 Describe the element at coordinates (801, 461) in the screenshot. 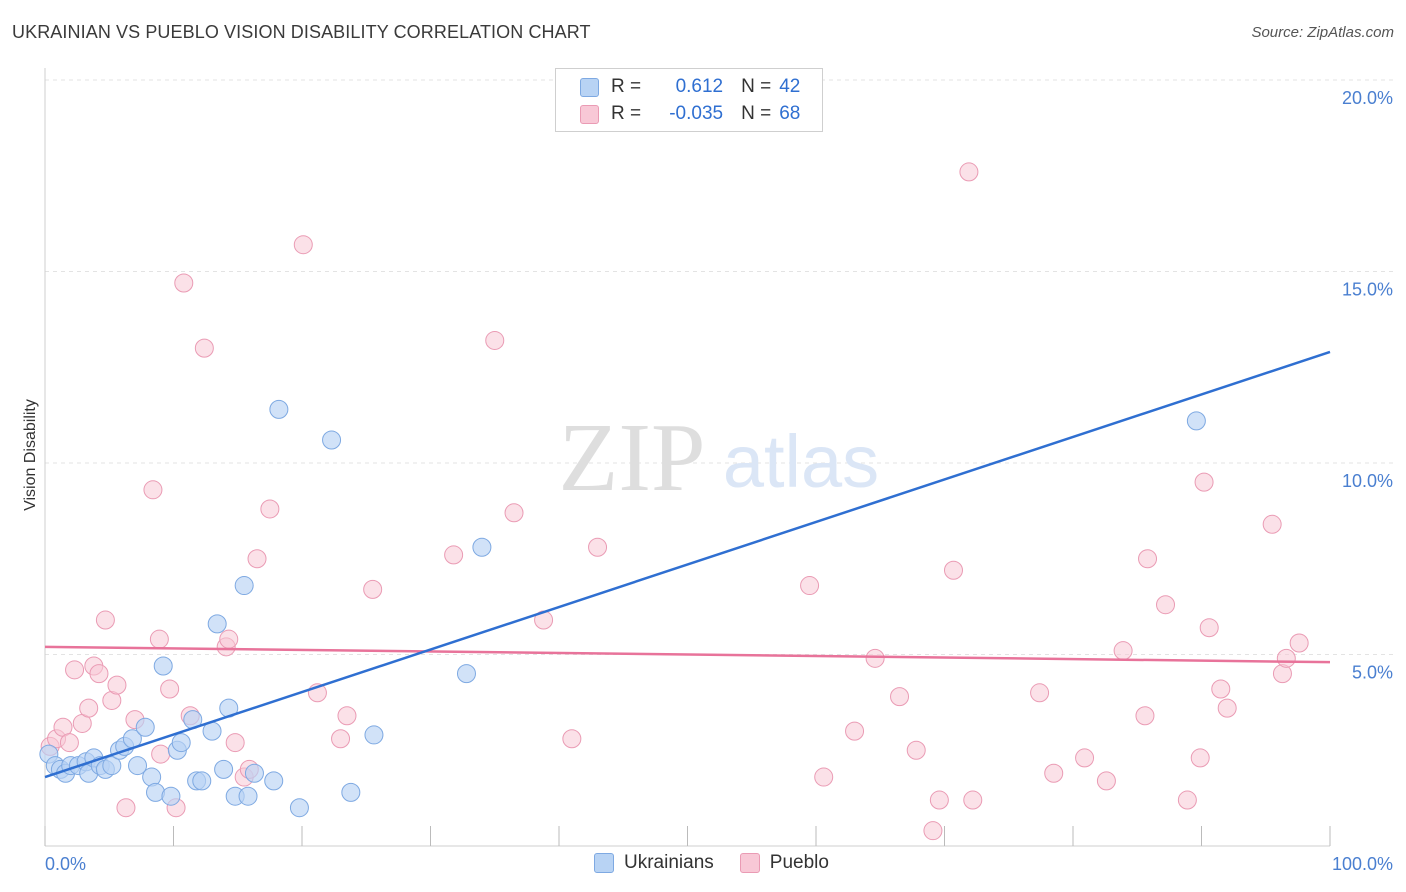

I see `watermark-atlas: atlas` at that location.